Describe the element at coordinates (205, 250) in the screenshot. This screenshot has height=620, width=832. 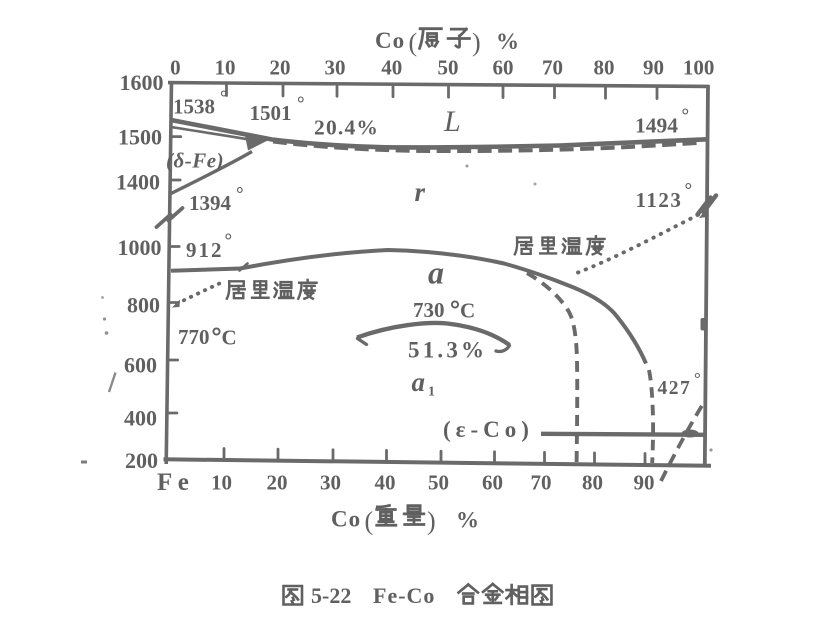
I see `svg-text: 912` at that location.